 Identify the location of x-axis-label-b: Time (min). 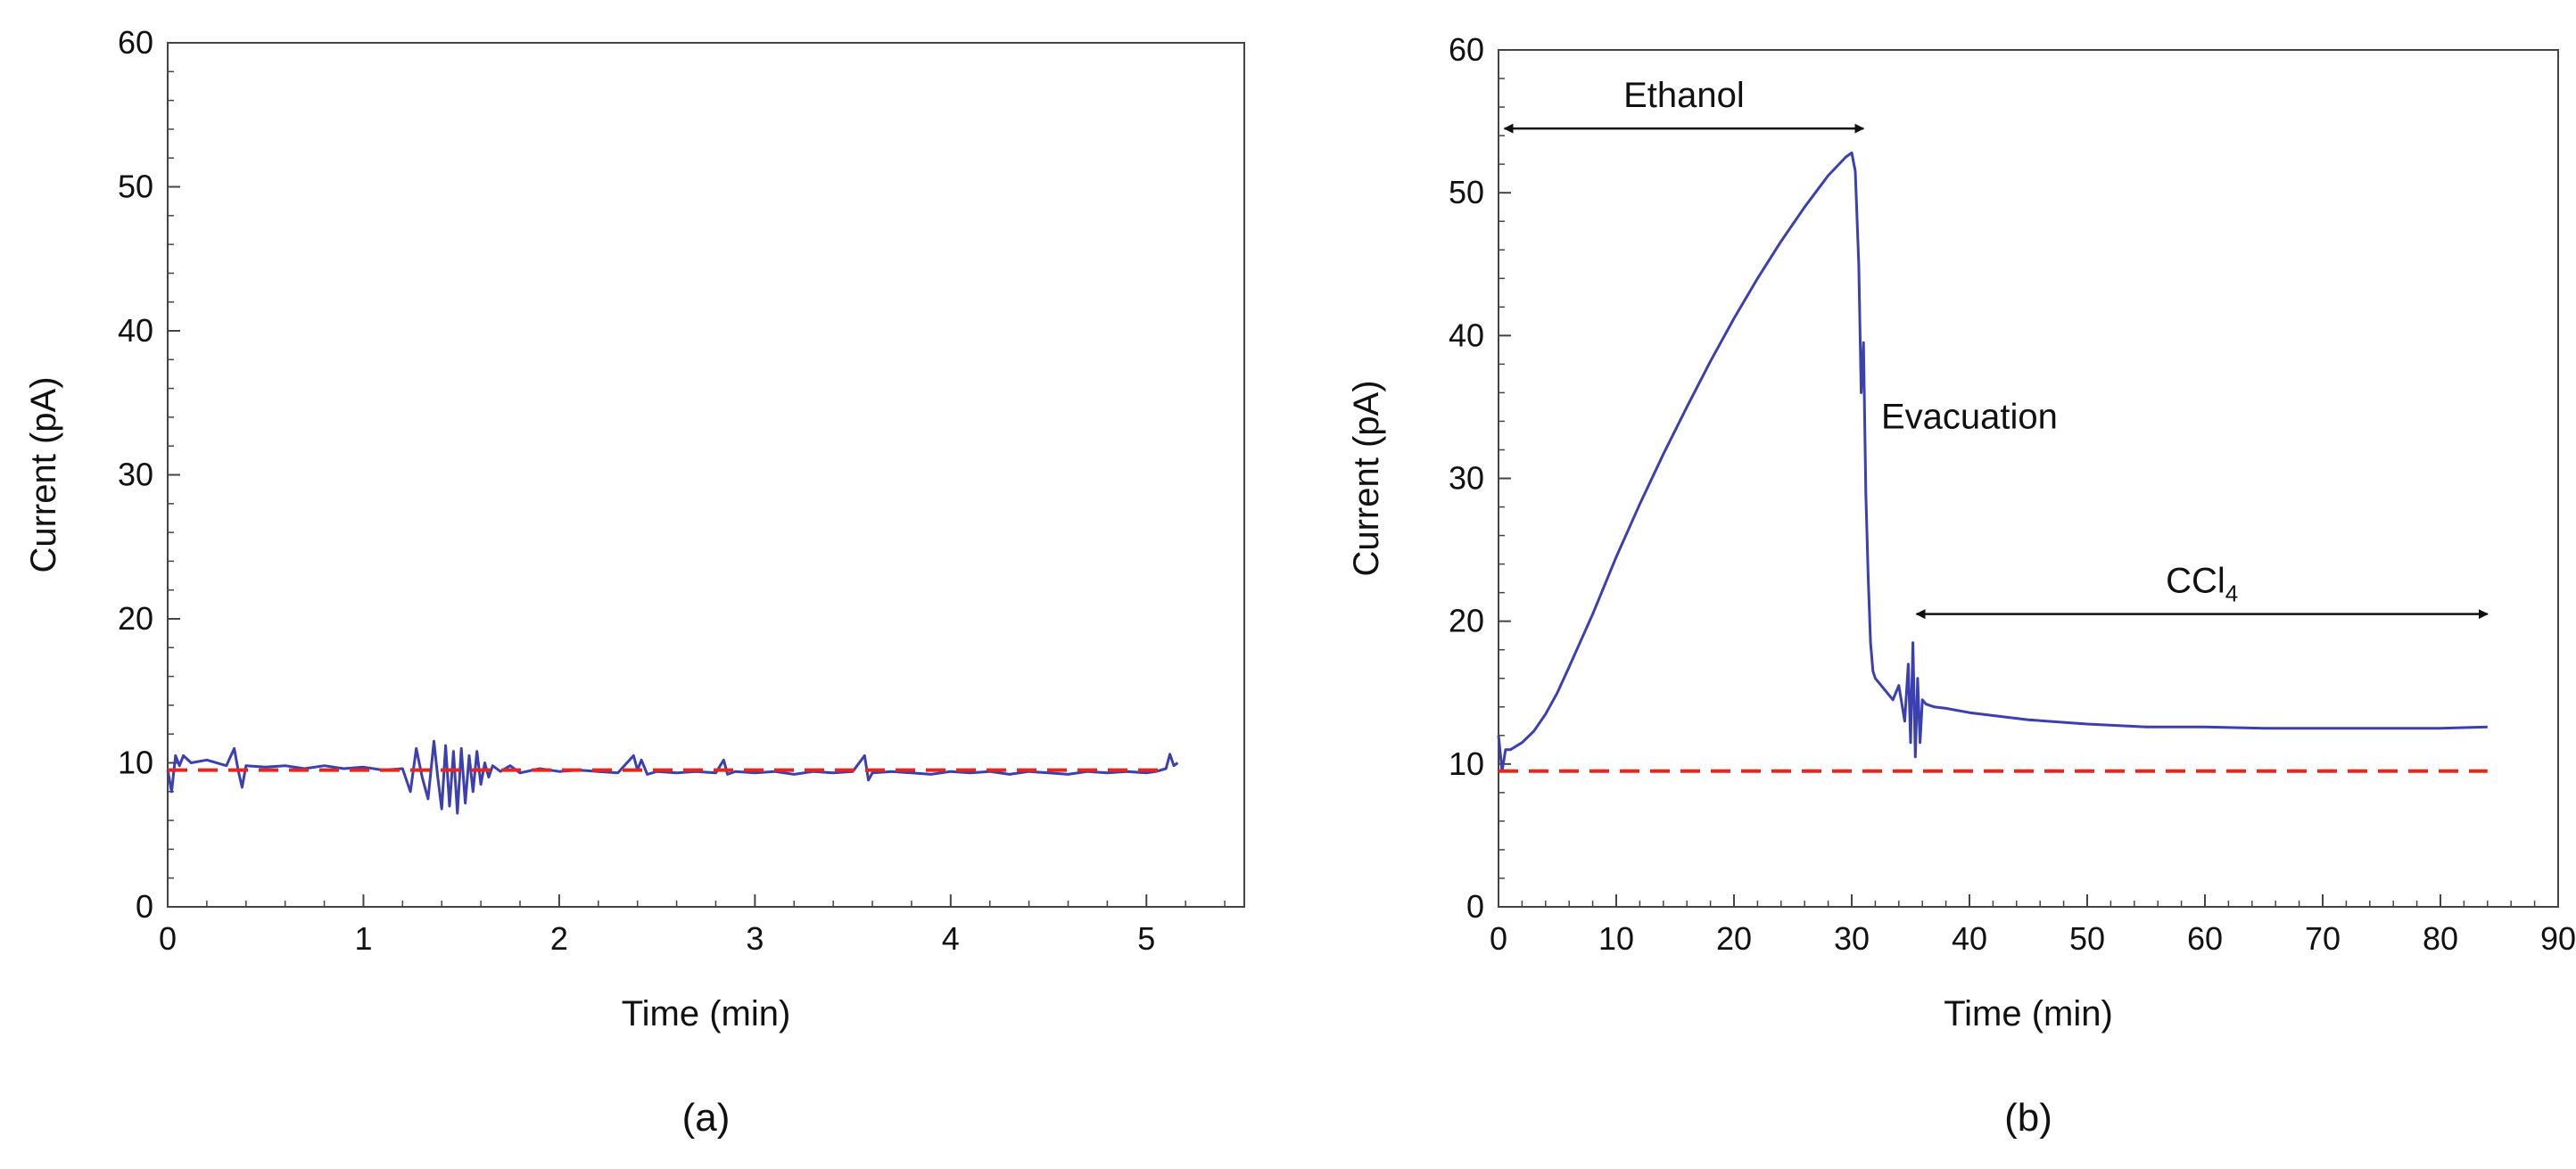
(2028, 1014).